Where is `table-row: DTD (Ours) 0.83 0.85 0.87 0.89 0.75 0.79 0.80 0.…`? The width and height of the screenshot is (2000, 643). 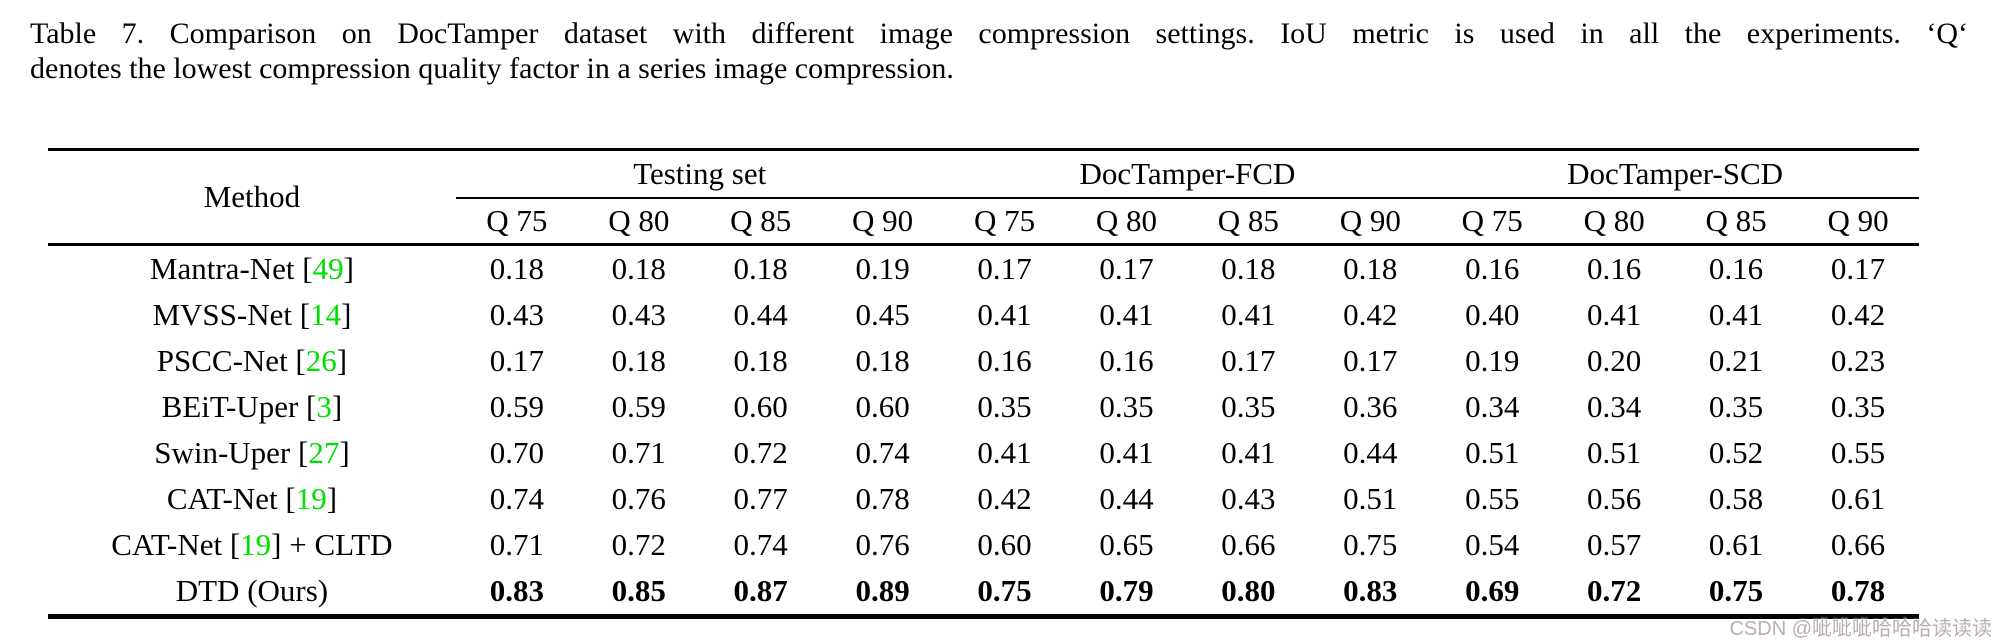 table-row: DTD (Ours) 0.83 0.85 0.87 0.89 0.75 0.79 0.80 0.… is located at coordinates (983, 592).